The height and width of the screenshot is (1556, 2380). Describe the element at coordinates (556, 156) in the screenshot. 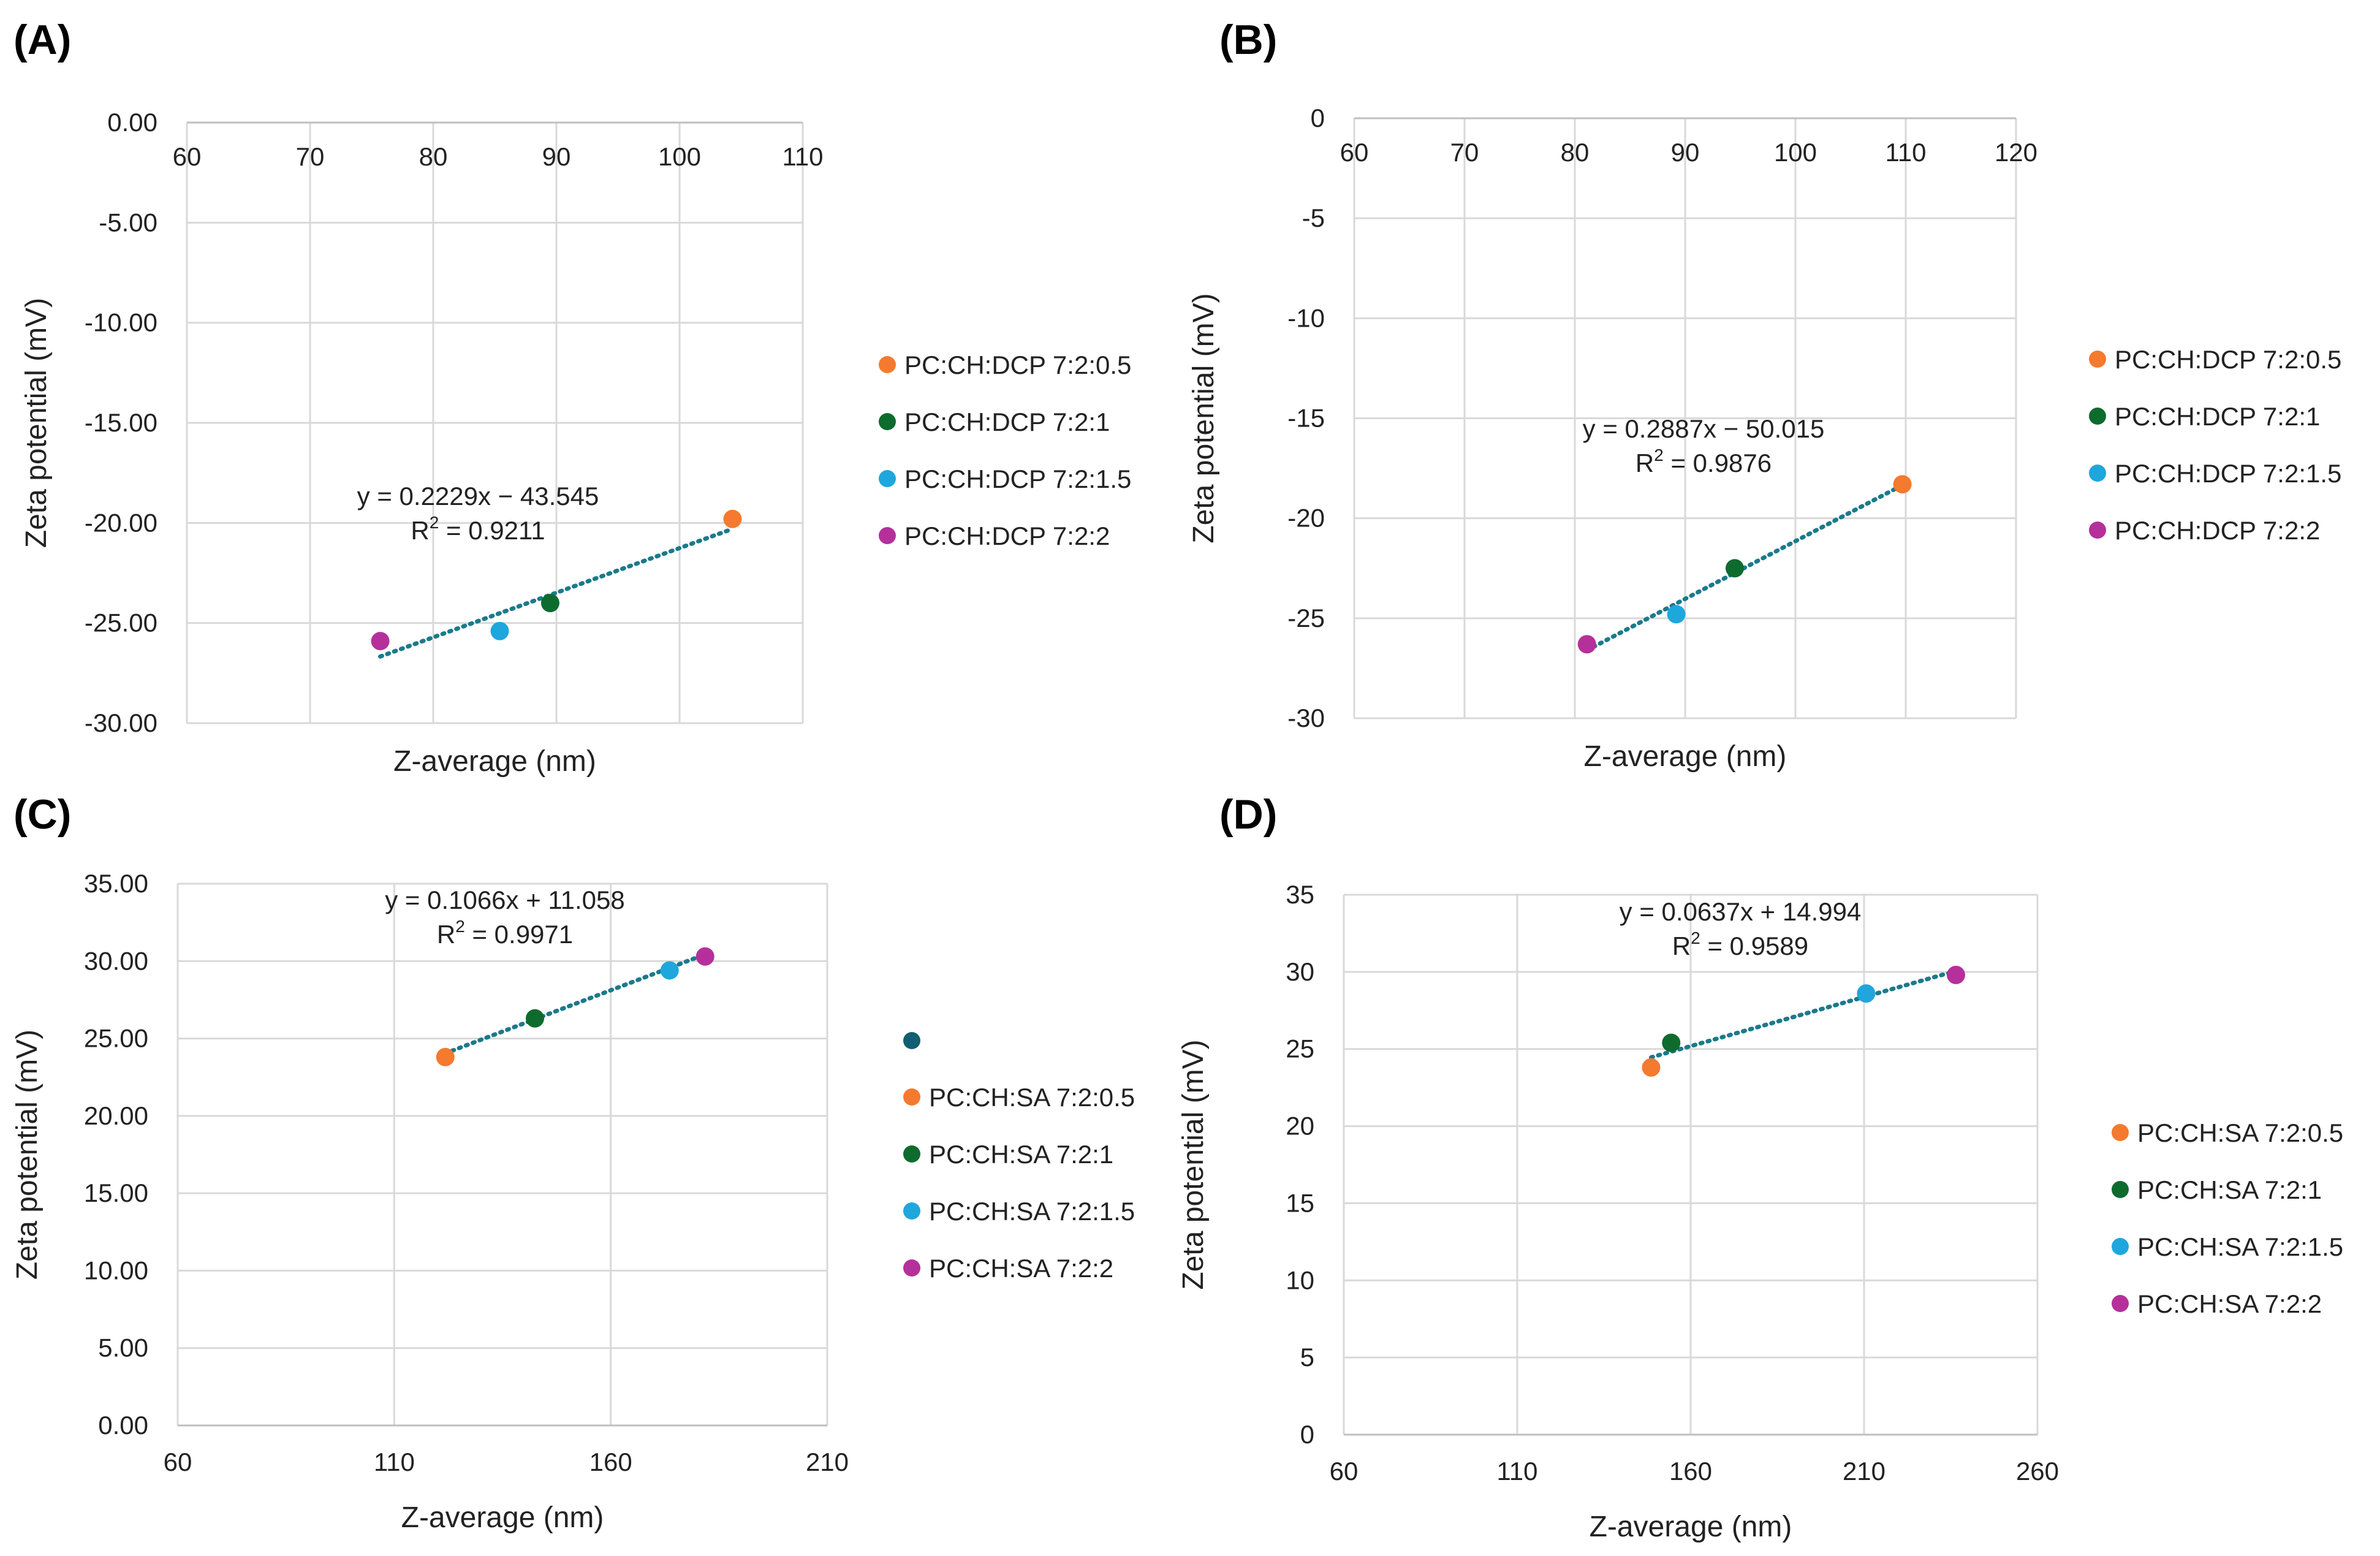

I see `x-tick-label: 90` at that location.